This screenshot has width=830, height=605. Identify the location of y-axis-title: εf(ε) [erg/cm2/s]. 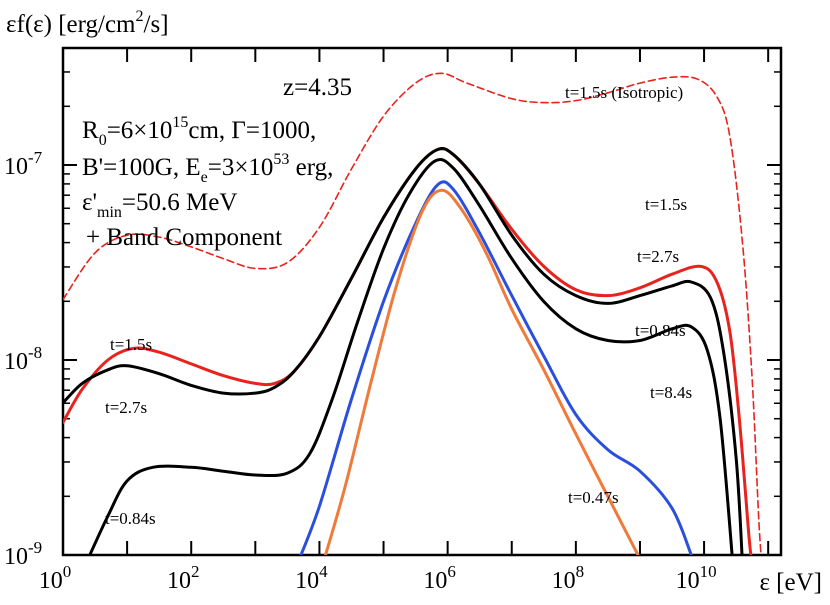
(87, 23).